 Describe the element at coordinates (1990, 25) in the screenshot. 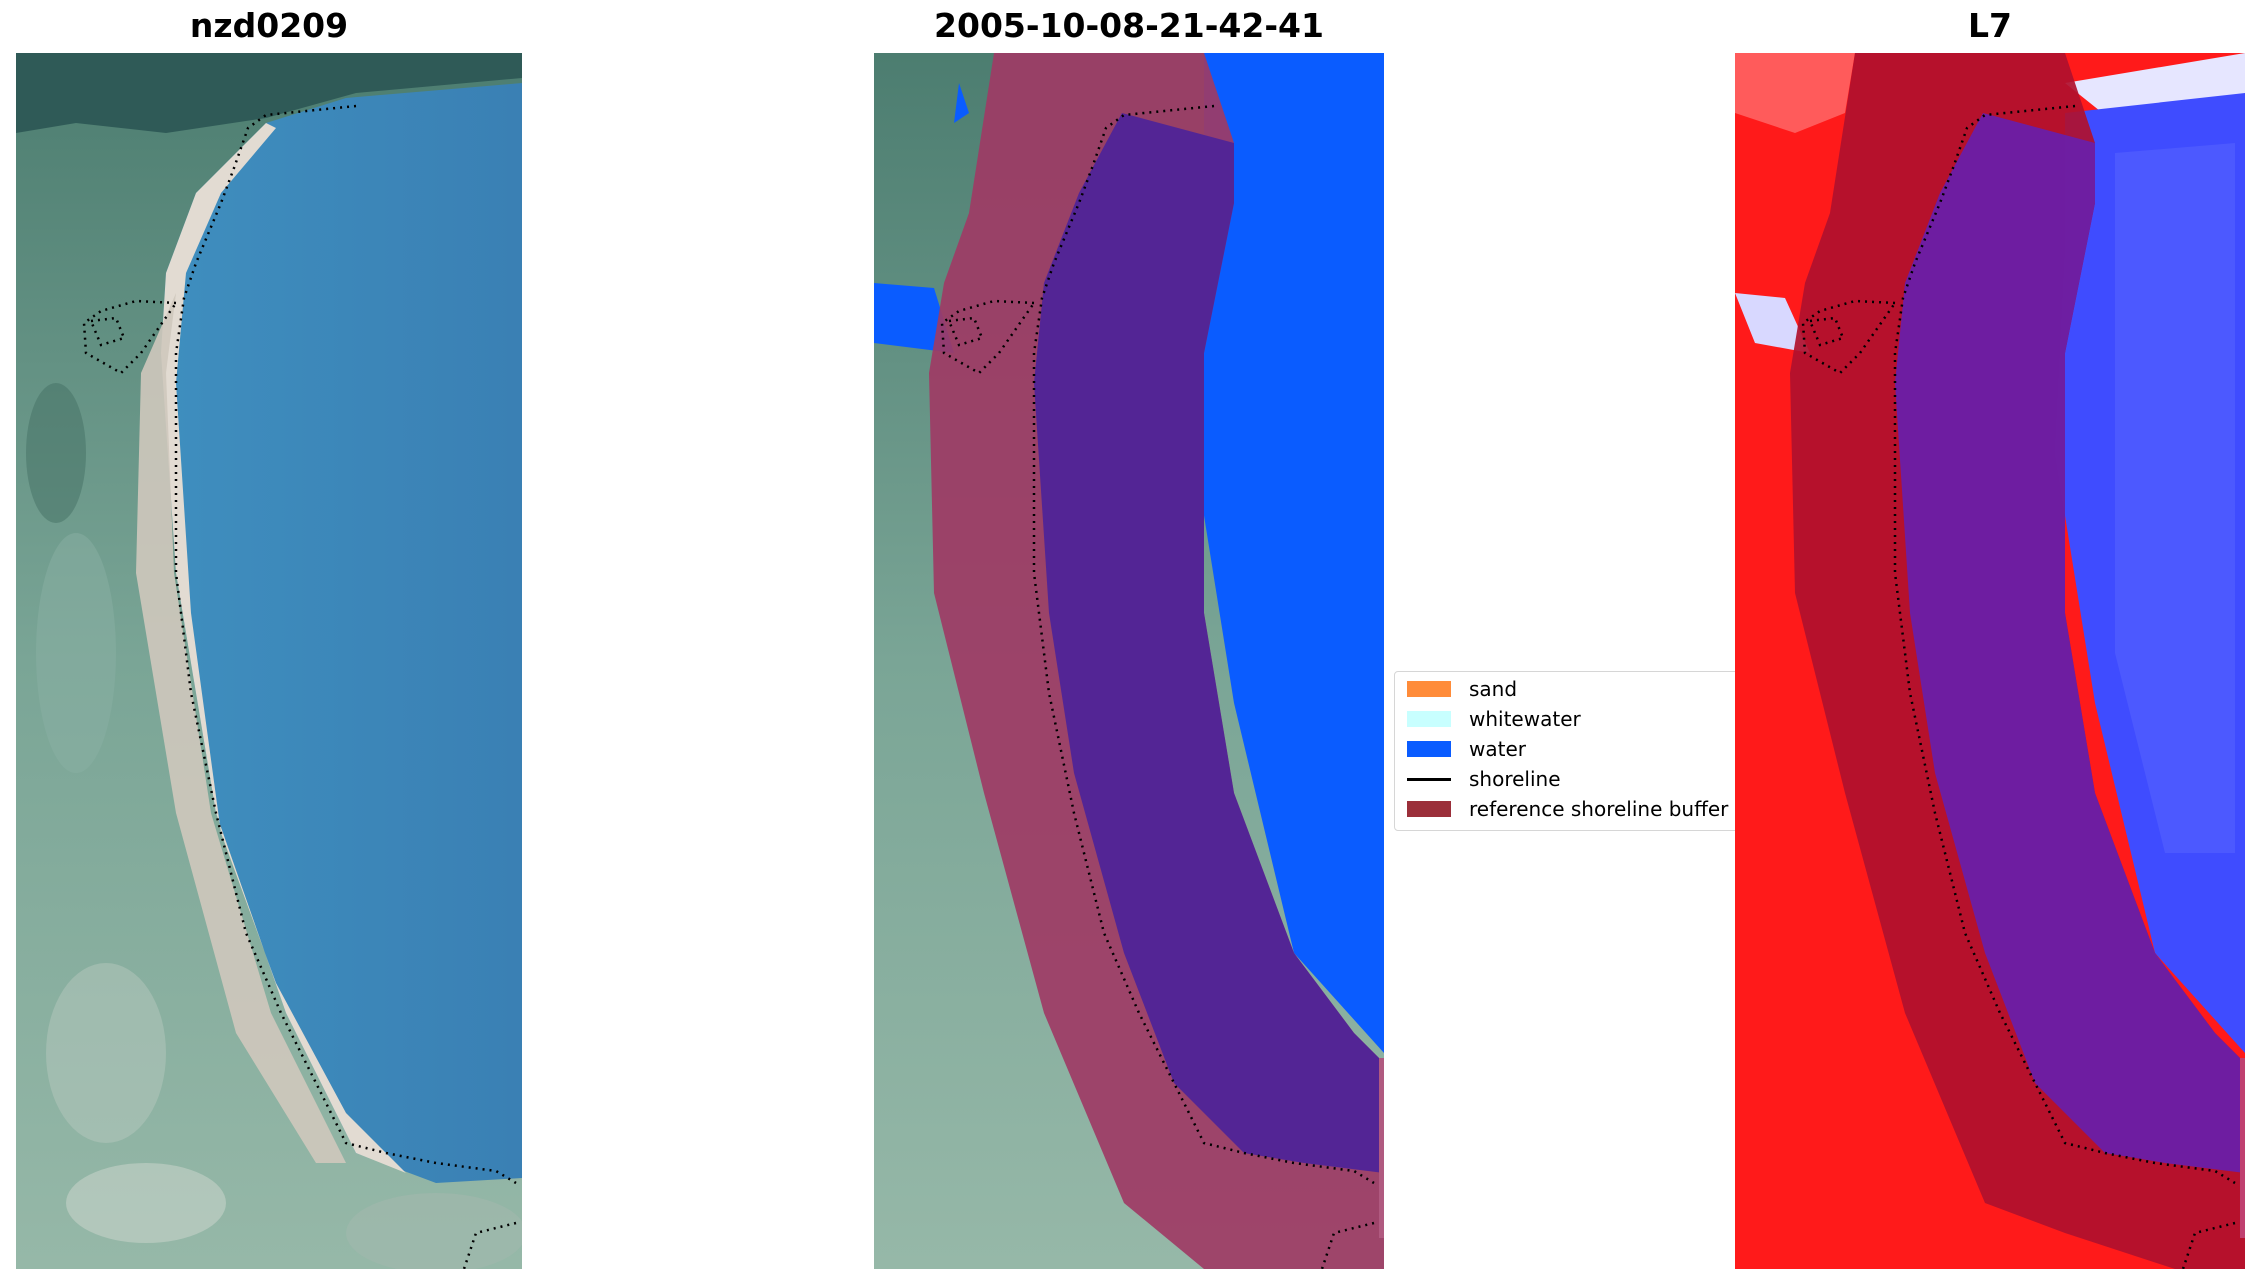

I see `panel-title-index: L7` at that location.